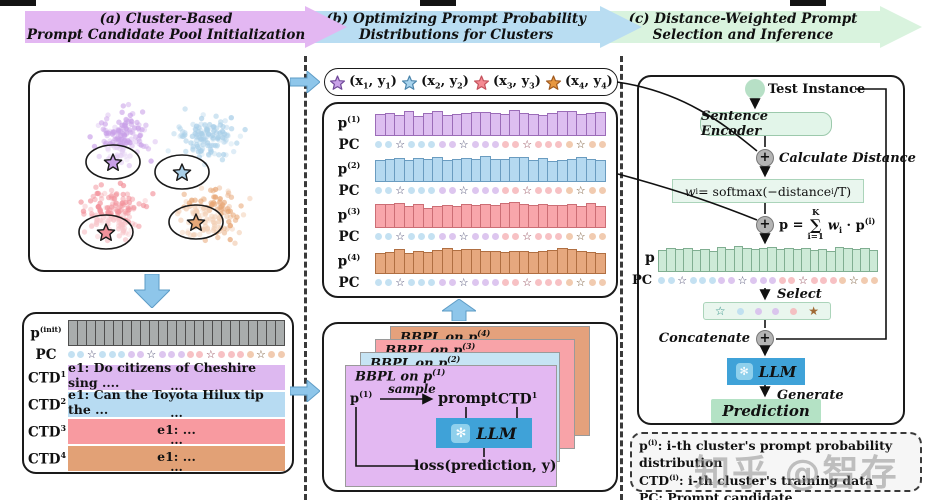  I want to click on star-icon, so click(481, 82).